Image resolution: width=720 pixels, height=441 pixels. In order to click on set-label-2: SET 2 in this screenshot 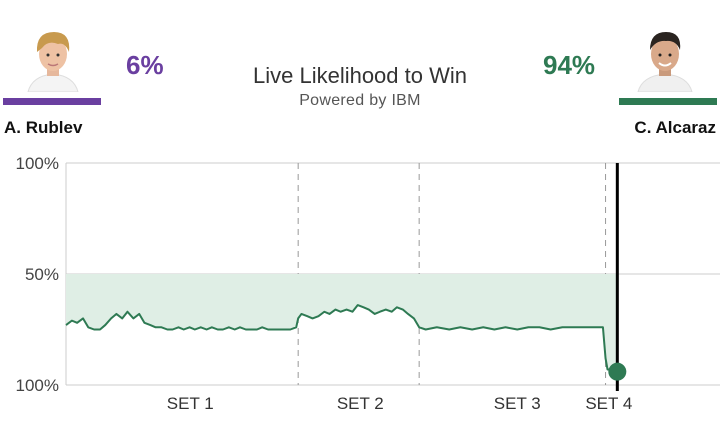, I will do `click(360, 403)`.